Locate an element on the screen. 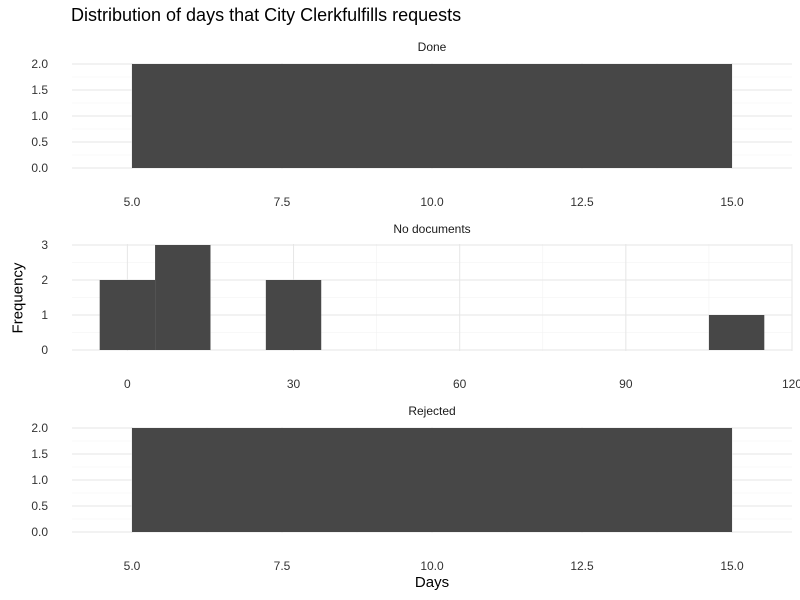 This screenshot has height=600, width=800. x-tick-label: 0 is located at coordinates (127, 384).